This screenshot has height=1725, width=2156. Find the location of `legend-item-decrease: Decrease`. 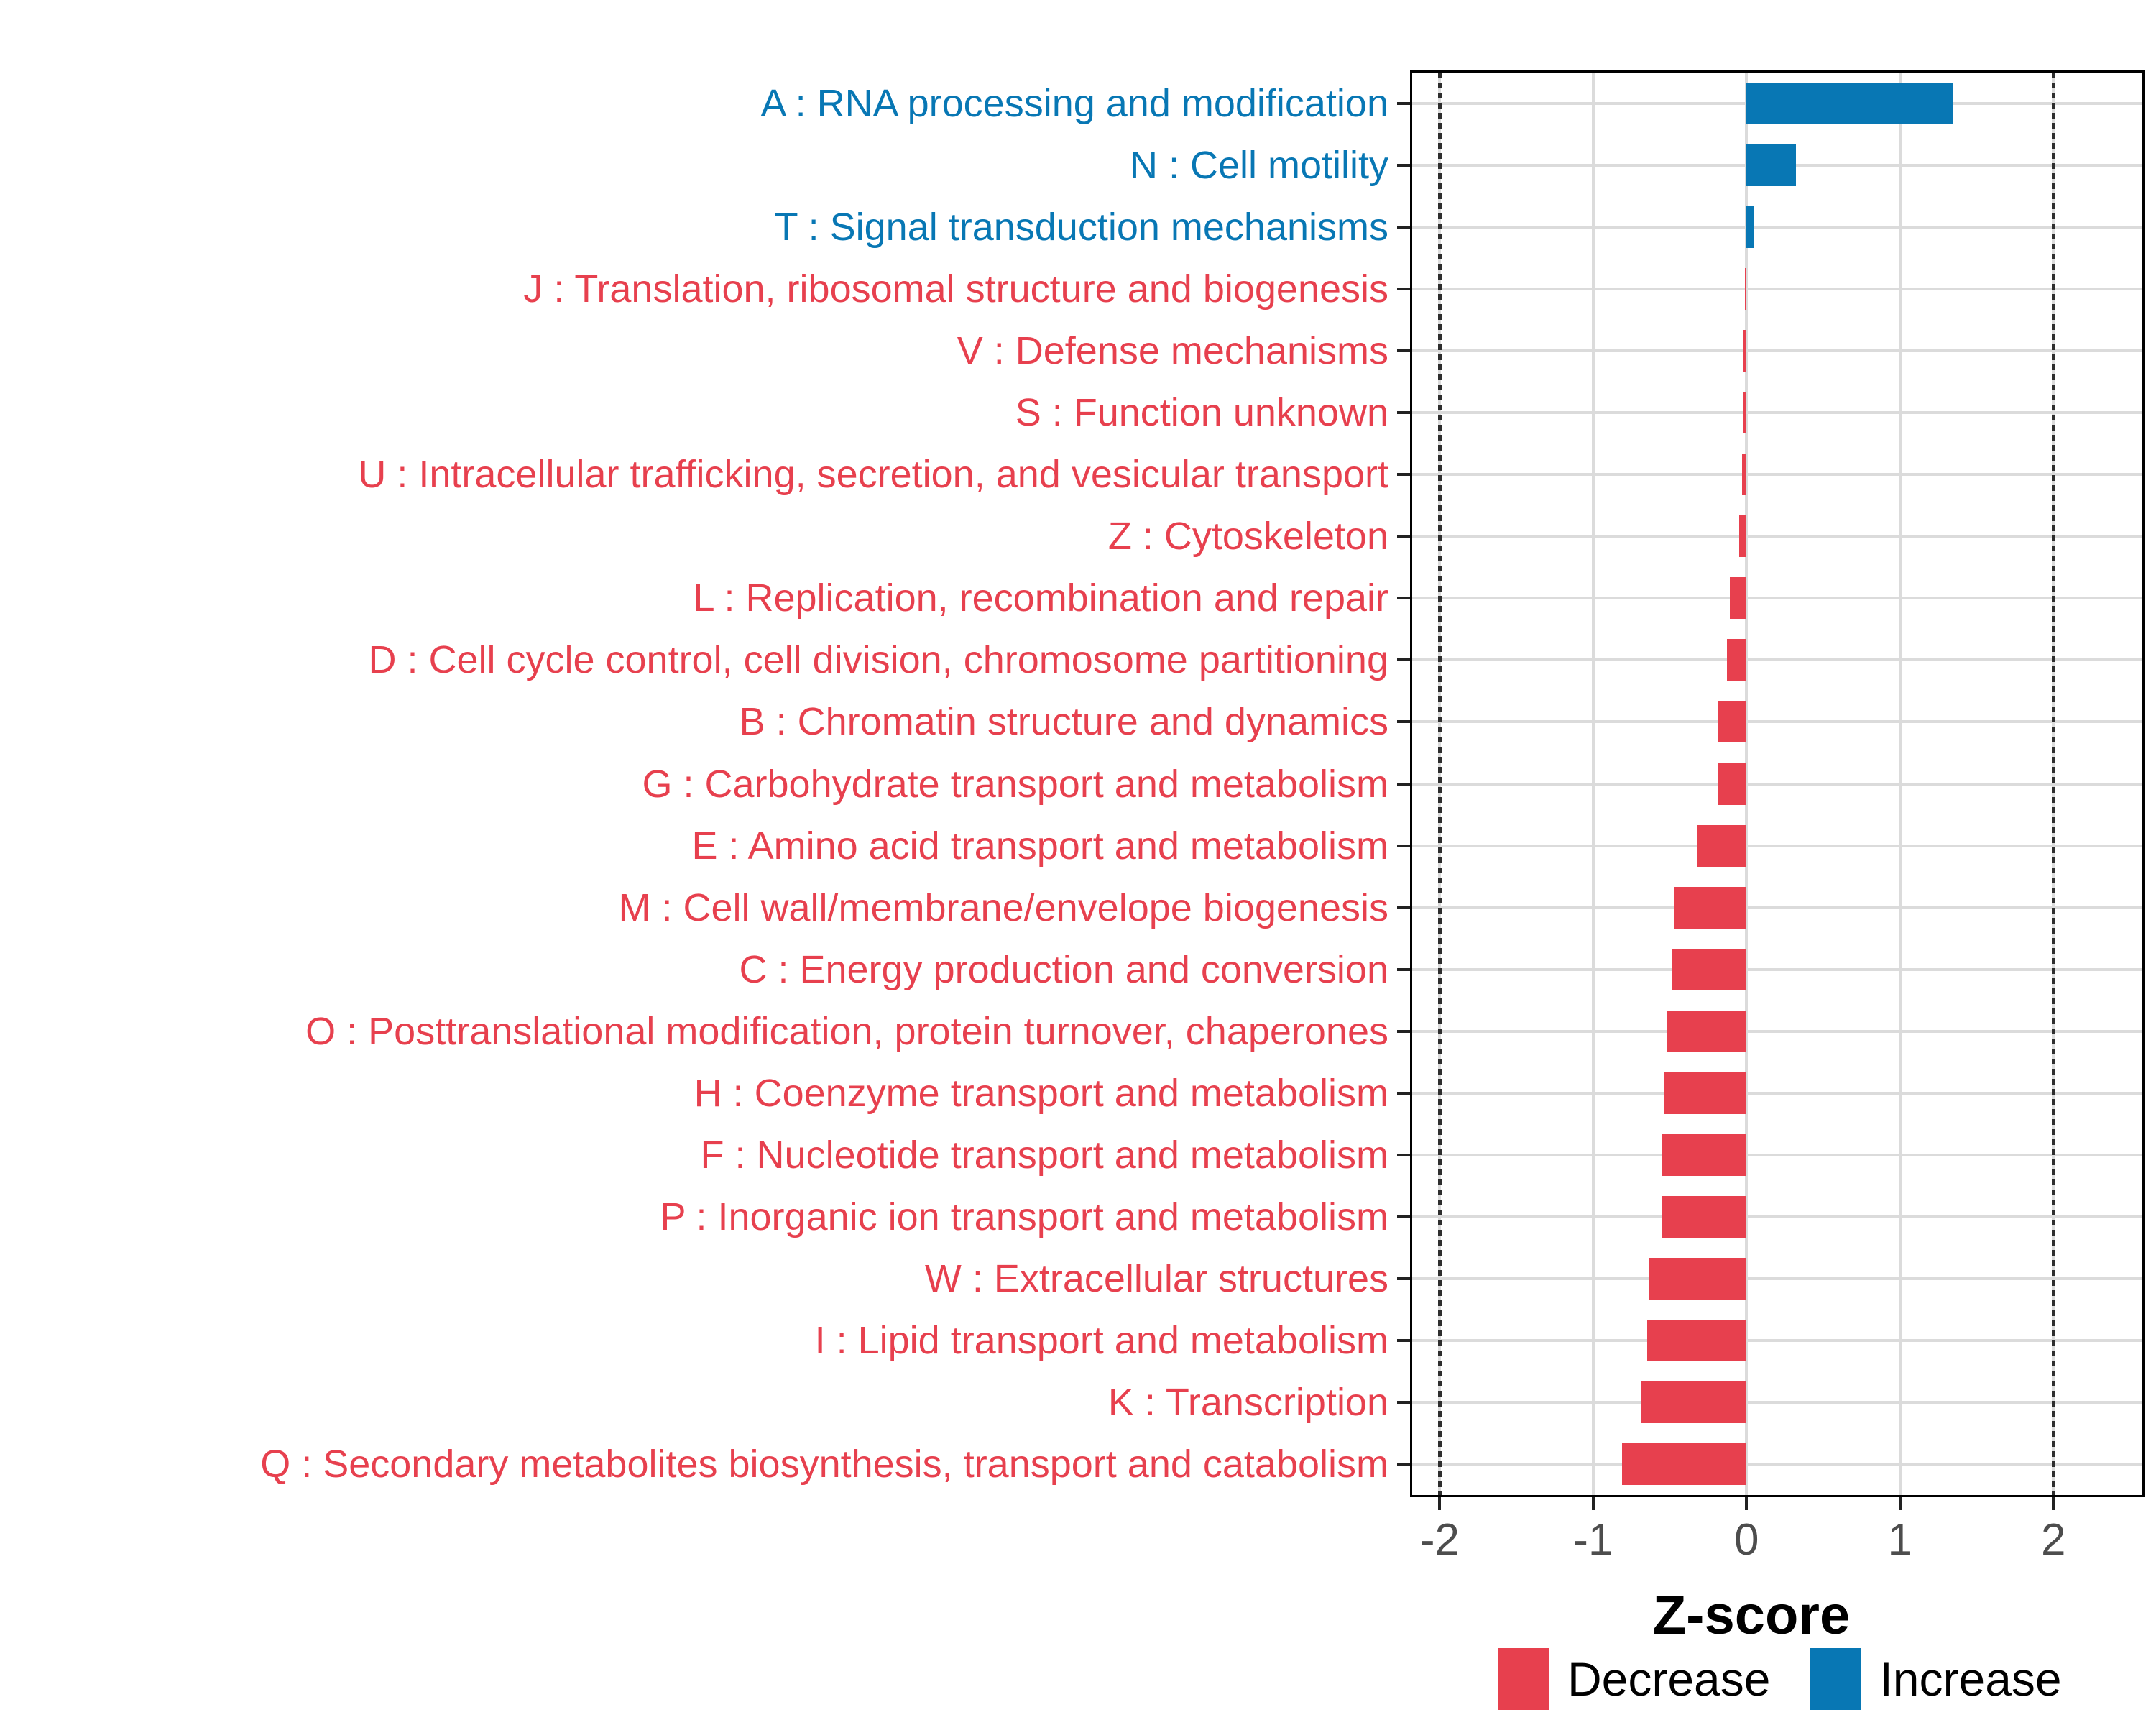

legend-item-decrease: Decrease is located at coordinates (1634, 1679).